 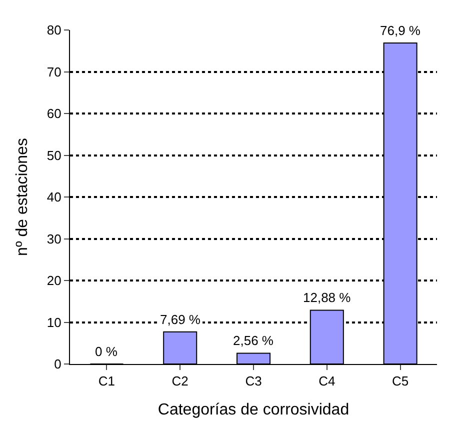 I want to click on y-tick-label: 10, so click(x=54, y=322).